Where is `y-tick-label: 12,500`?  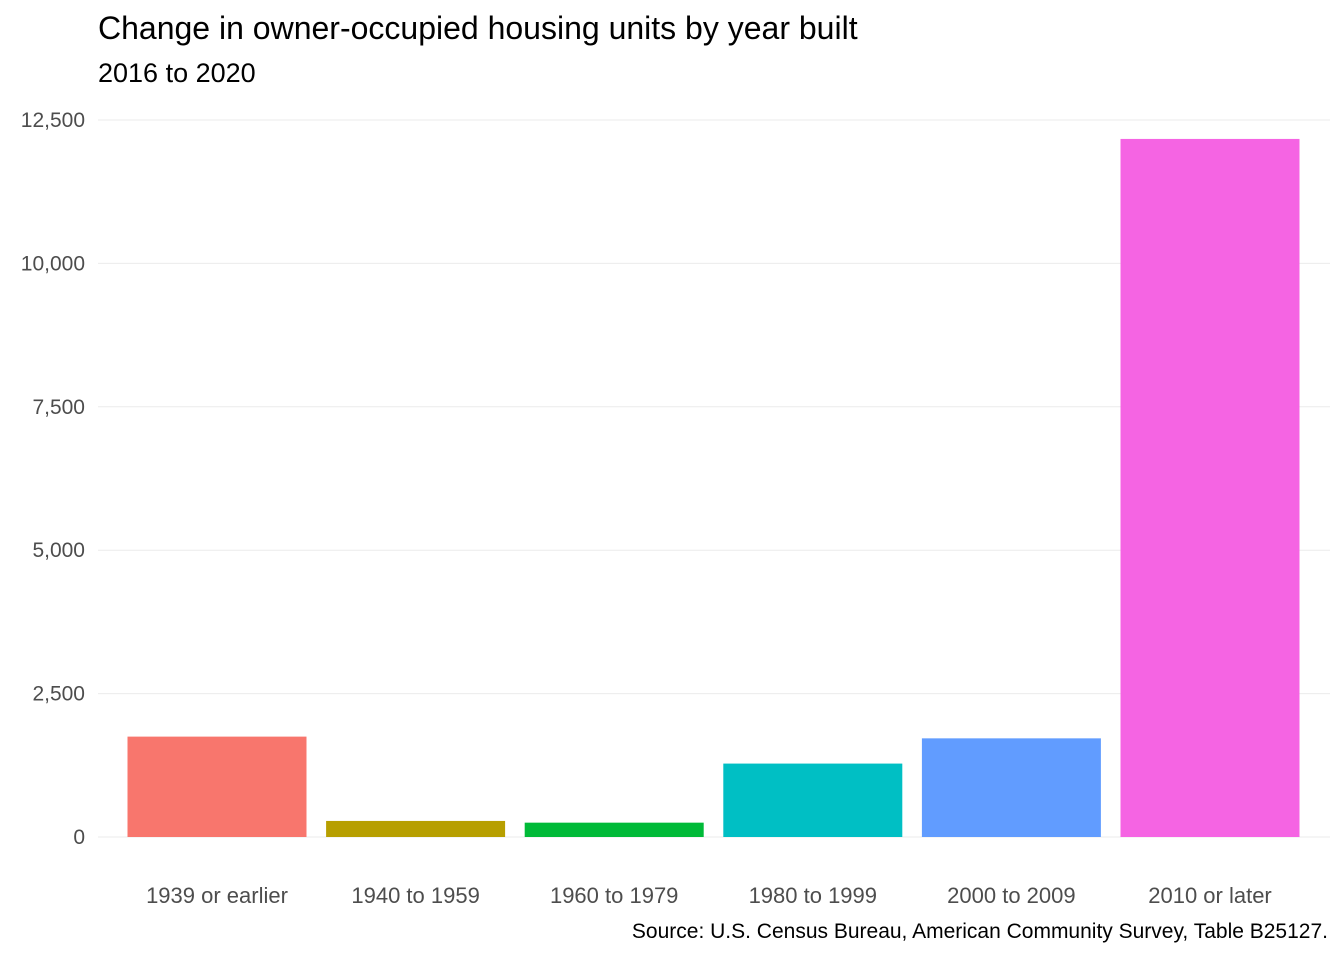 y-tick-label: 12,500 is located at coordinates (53, 120).